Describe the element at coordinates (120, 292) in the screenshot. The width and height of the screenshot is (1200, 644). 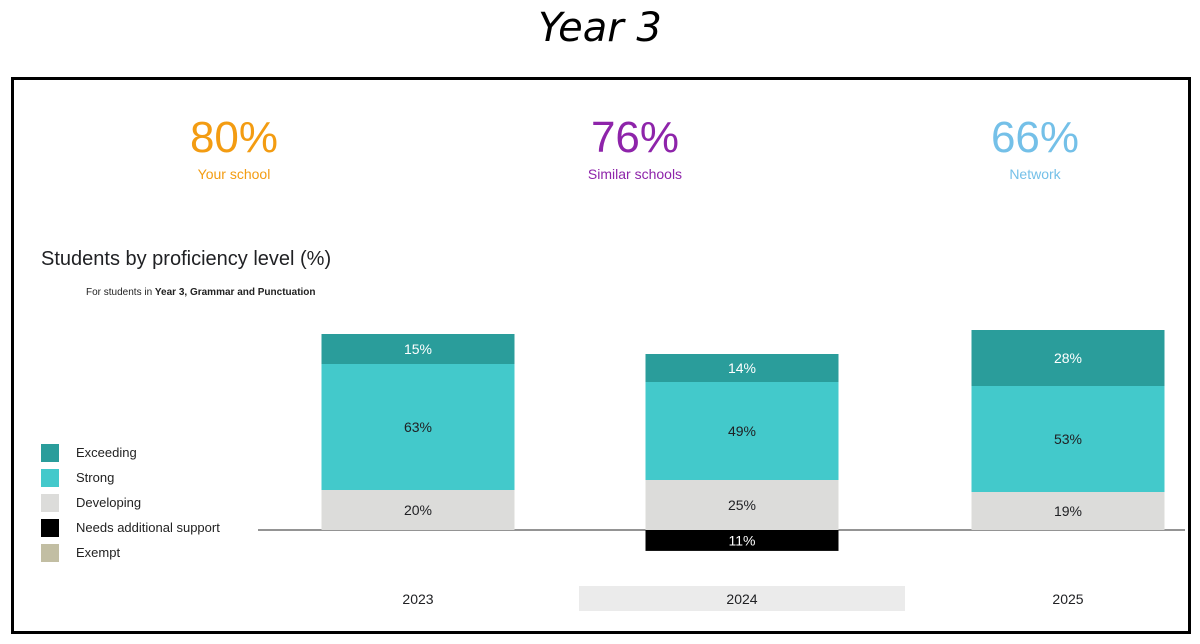
I see `chart-subtitle-prefix: For students in` at that location.